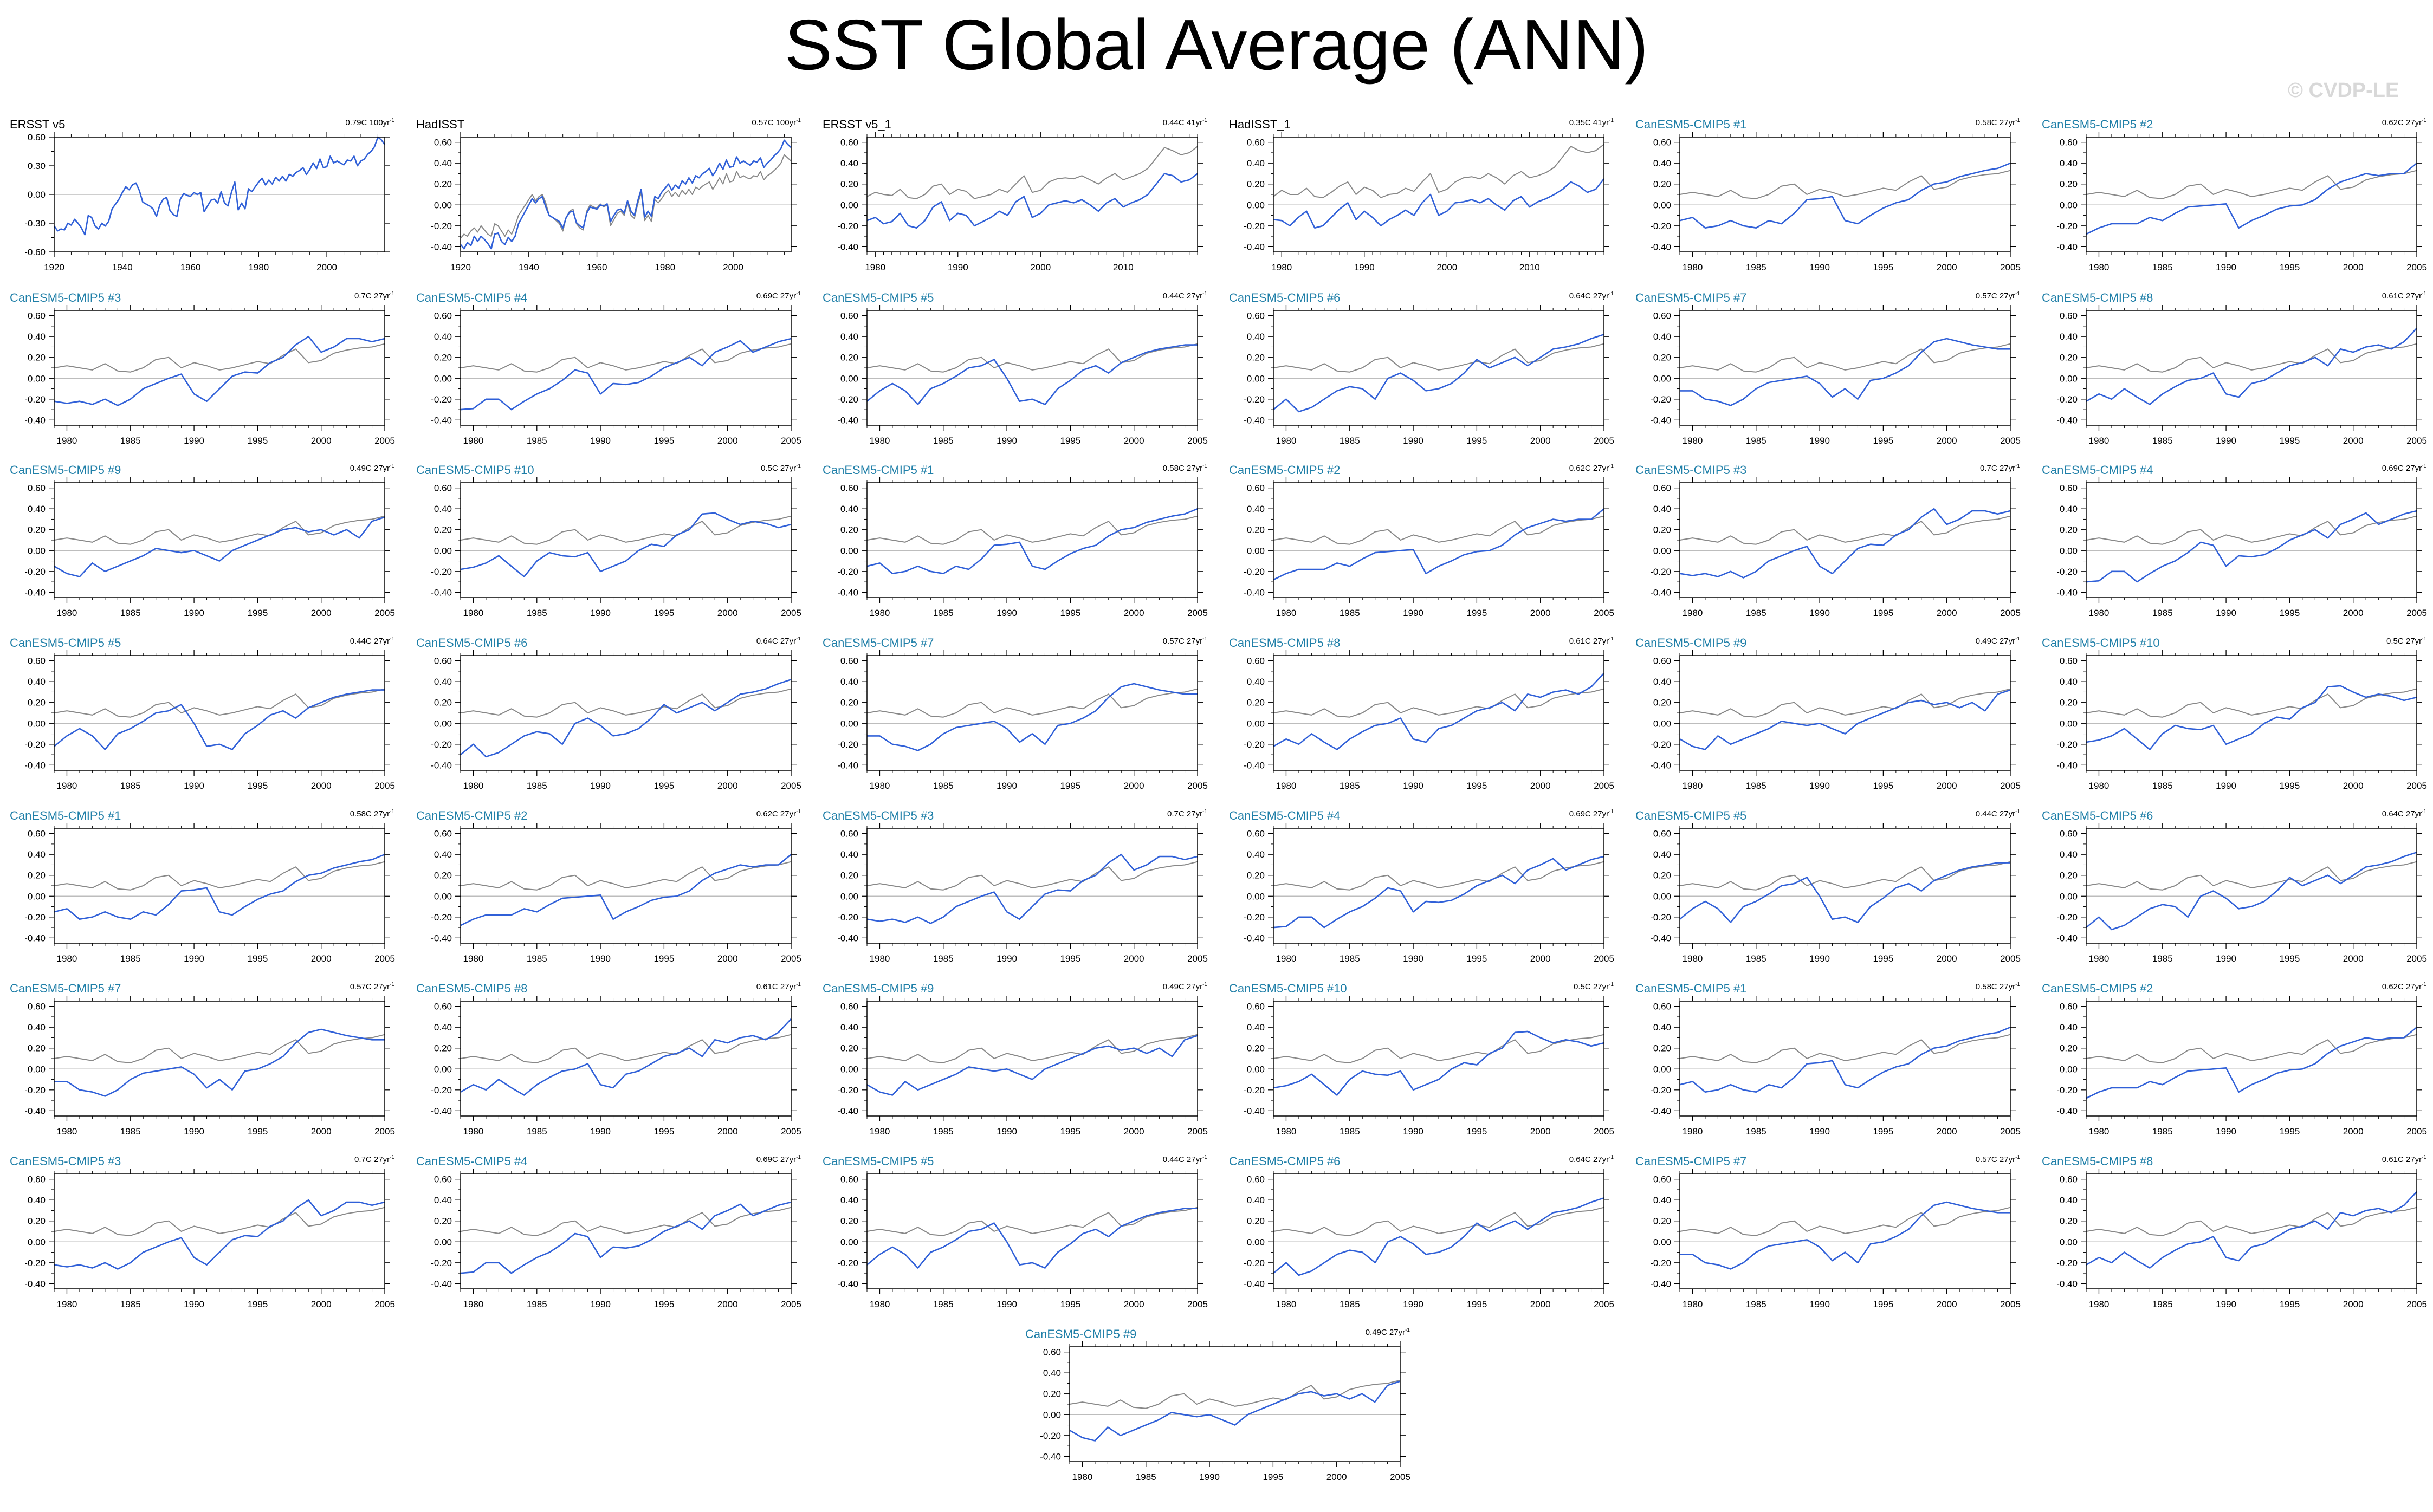 The image size is (2433, 1512). I want to click on trend-label: 0.49C 27yr-1, so click(1184, 987).